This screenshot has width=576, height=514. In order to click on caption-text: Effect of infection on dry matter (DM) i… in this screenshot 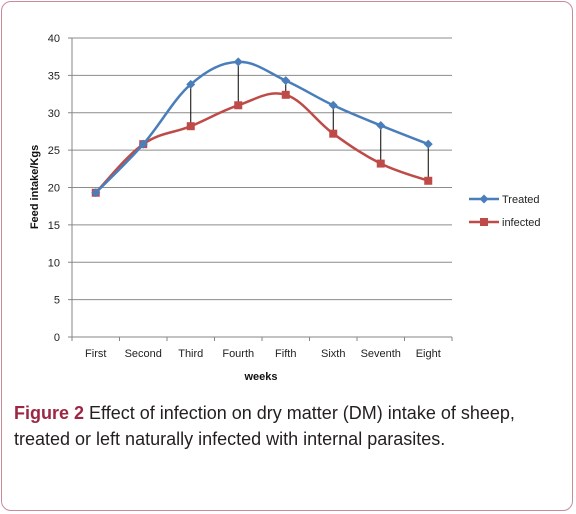, I will do `click(264, 426)`.